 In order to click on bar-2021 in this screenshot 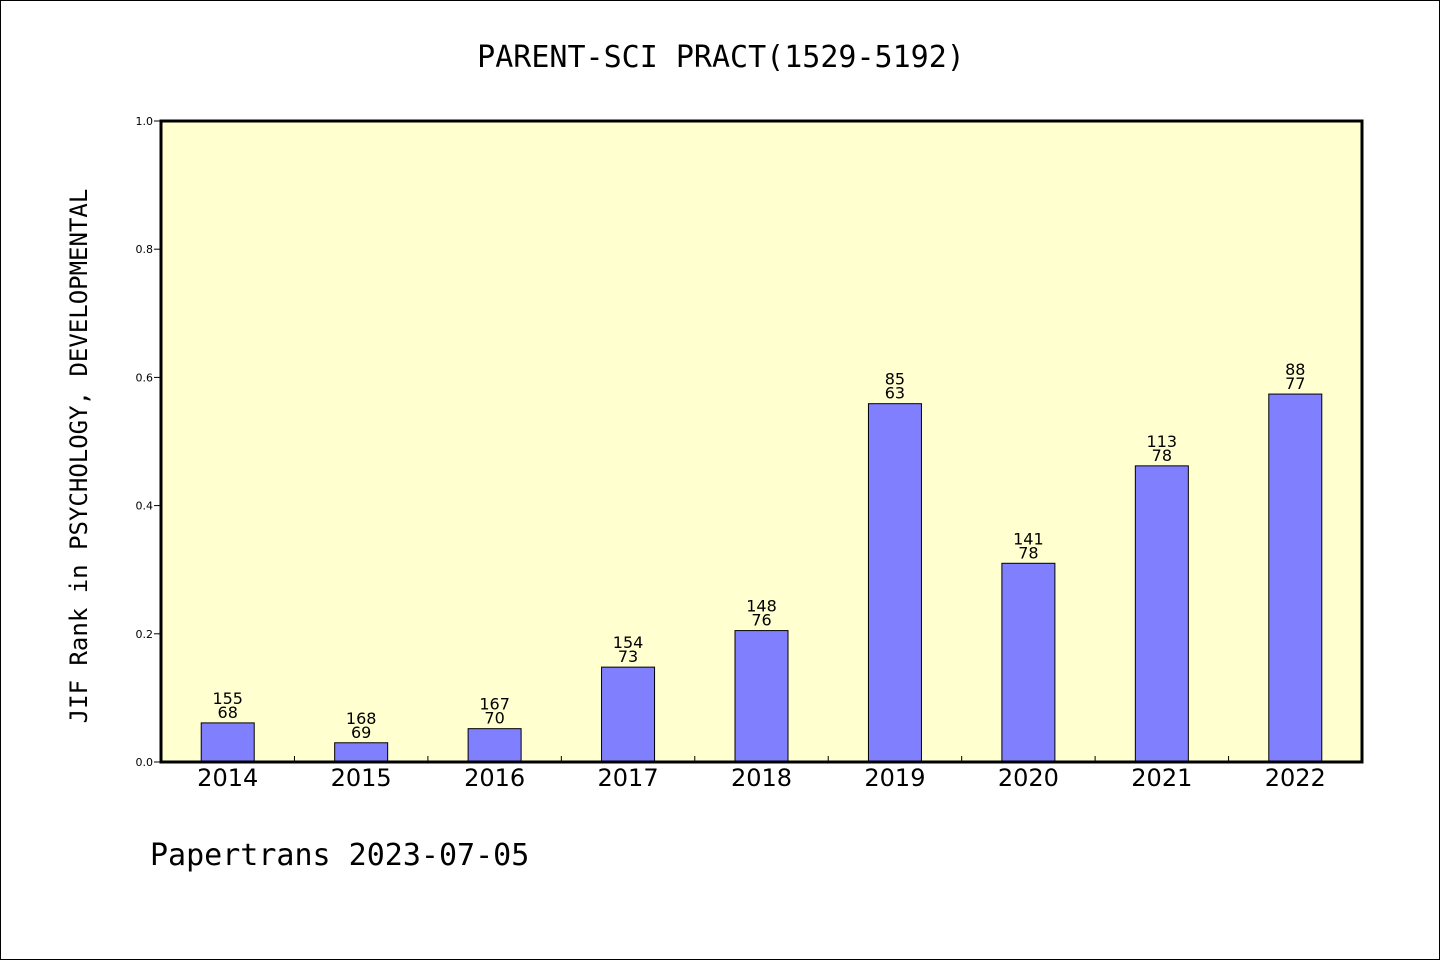, I will do `click(1161, 614)`.